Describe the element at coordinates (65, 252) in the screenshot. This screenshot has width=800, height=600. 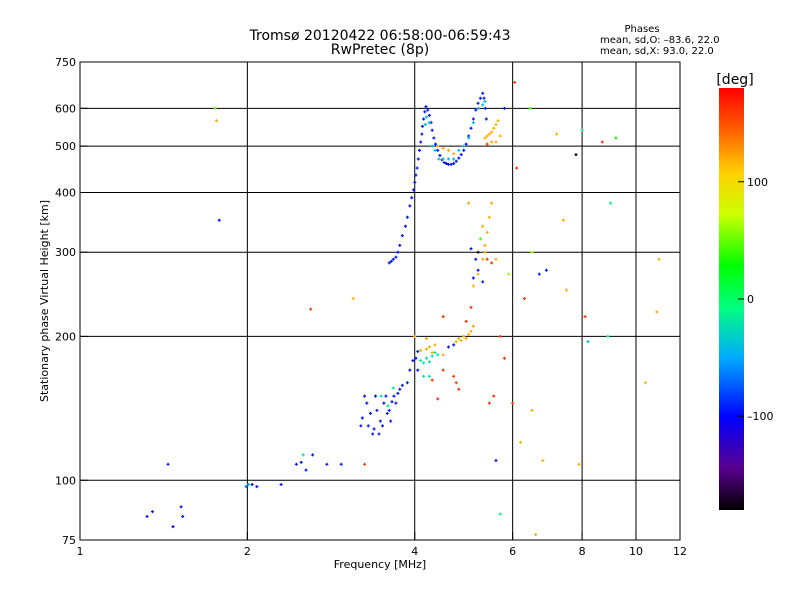
I see `y-tick-label: 300` at that location.